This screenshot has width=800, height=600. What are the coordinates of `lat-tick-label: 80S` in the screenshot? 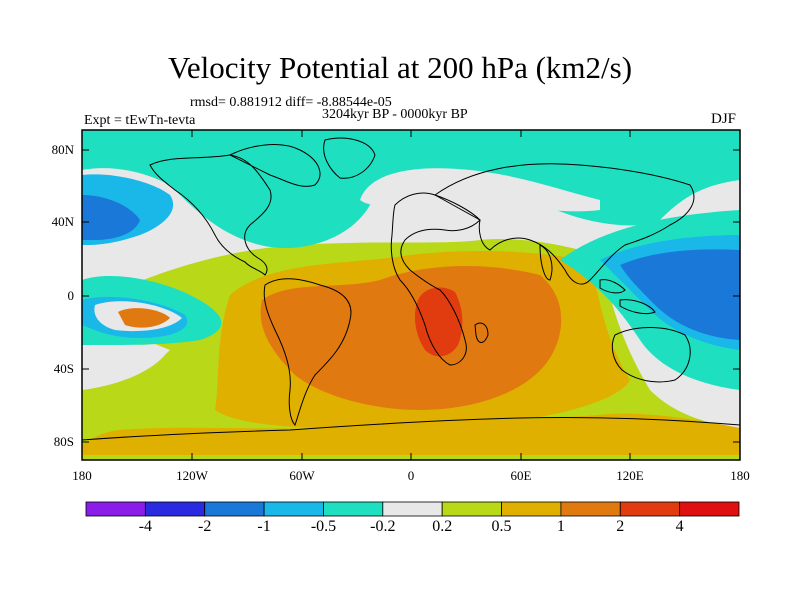 It's located at (63, 441).